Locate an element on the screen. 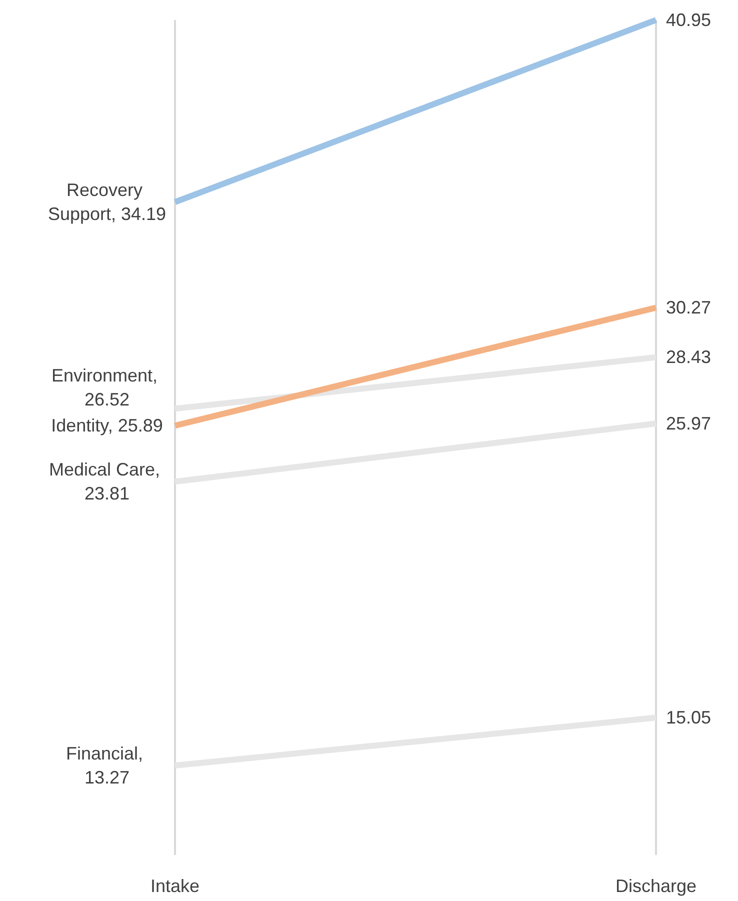  data-label: 40.95 is located at coordinates (689, 20).